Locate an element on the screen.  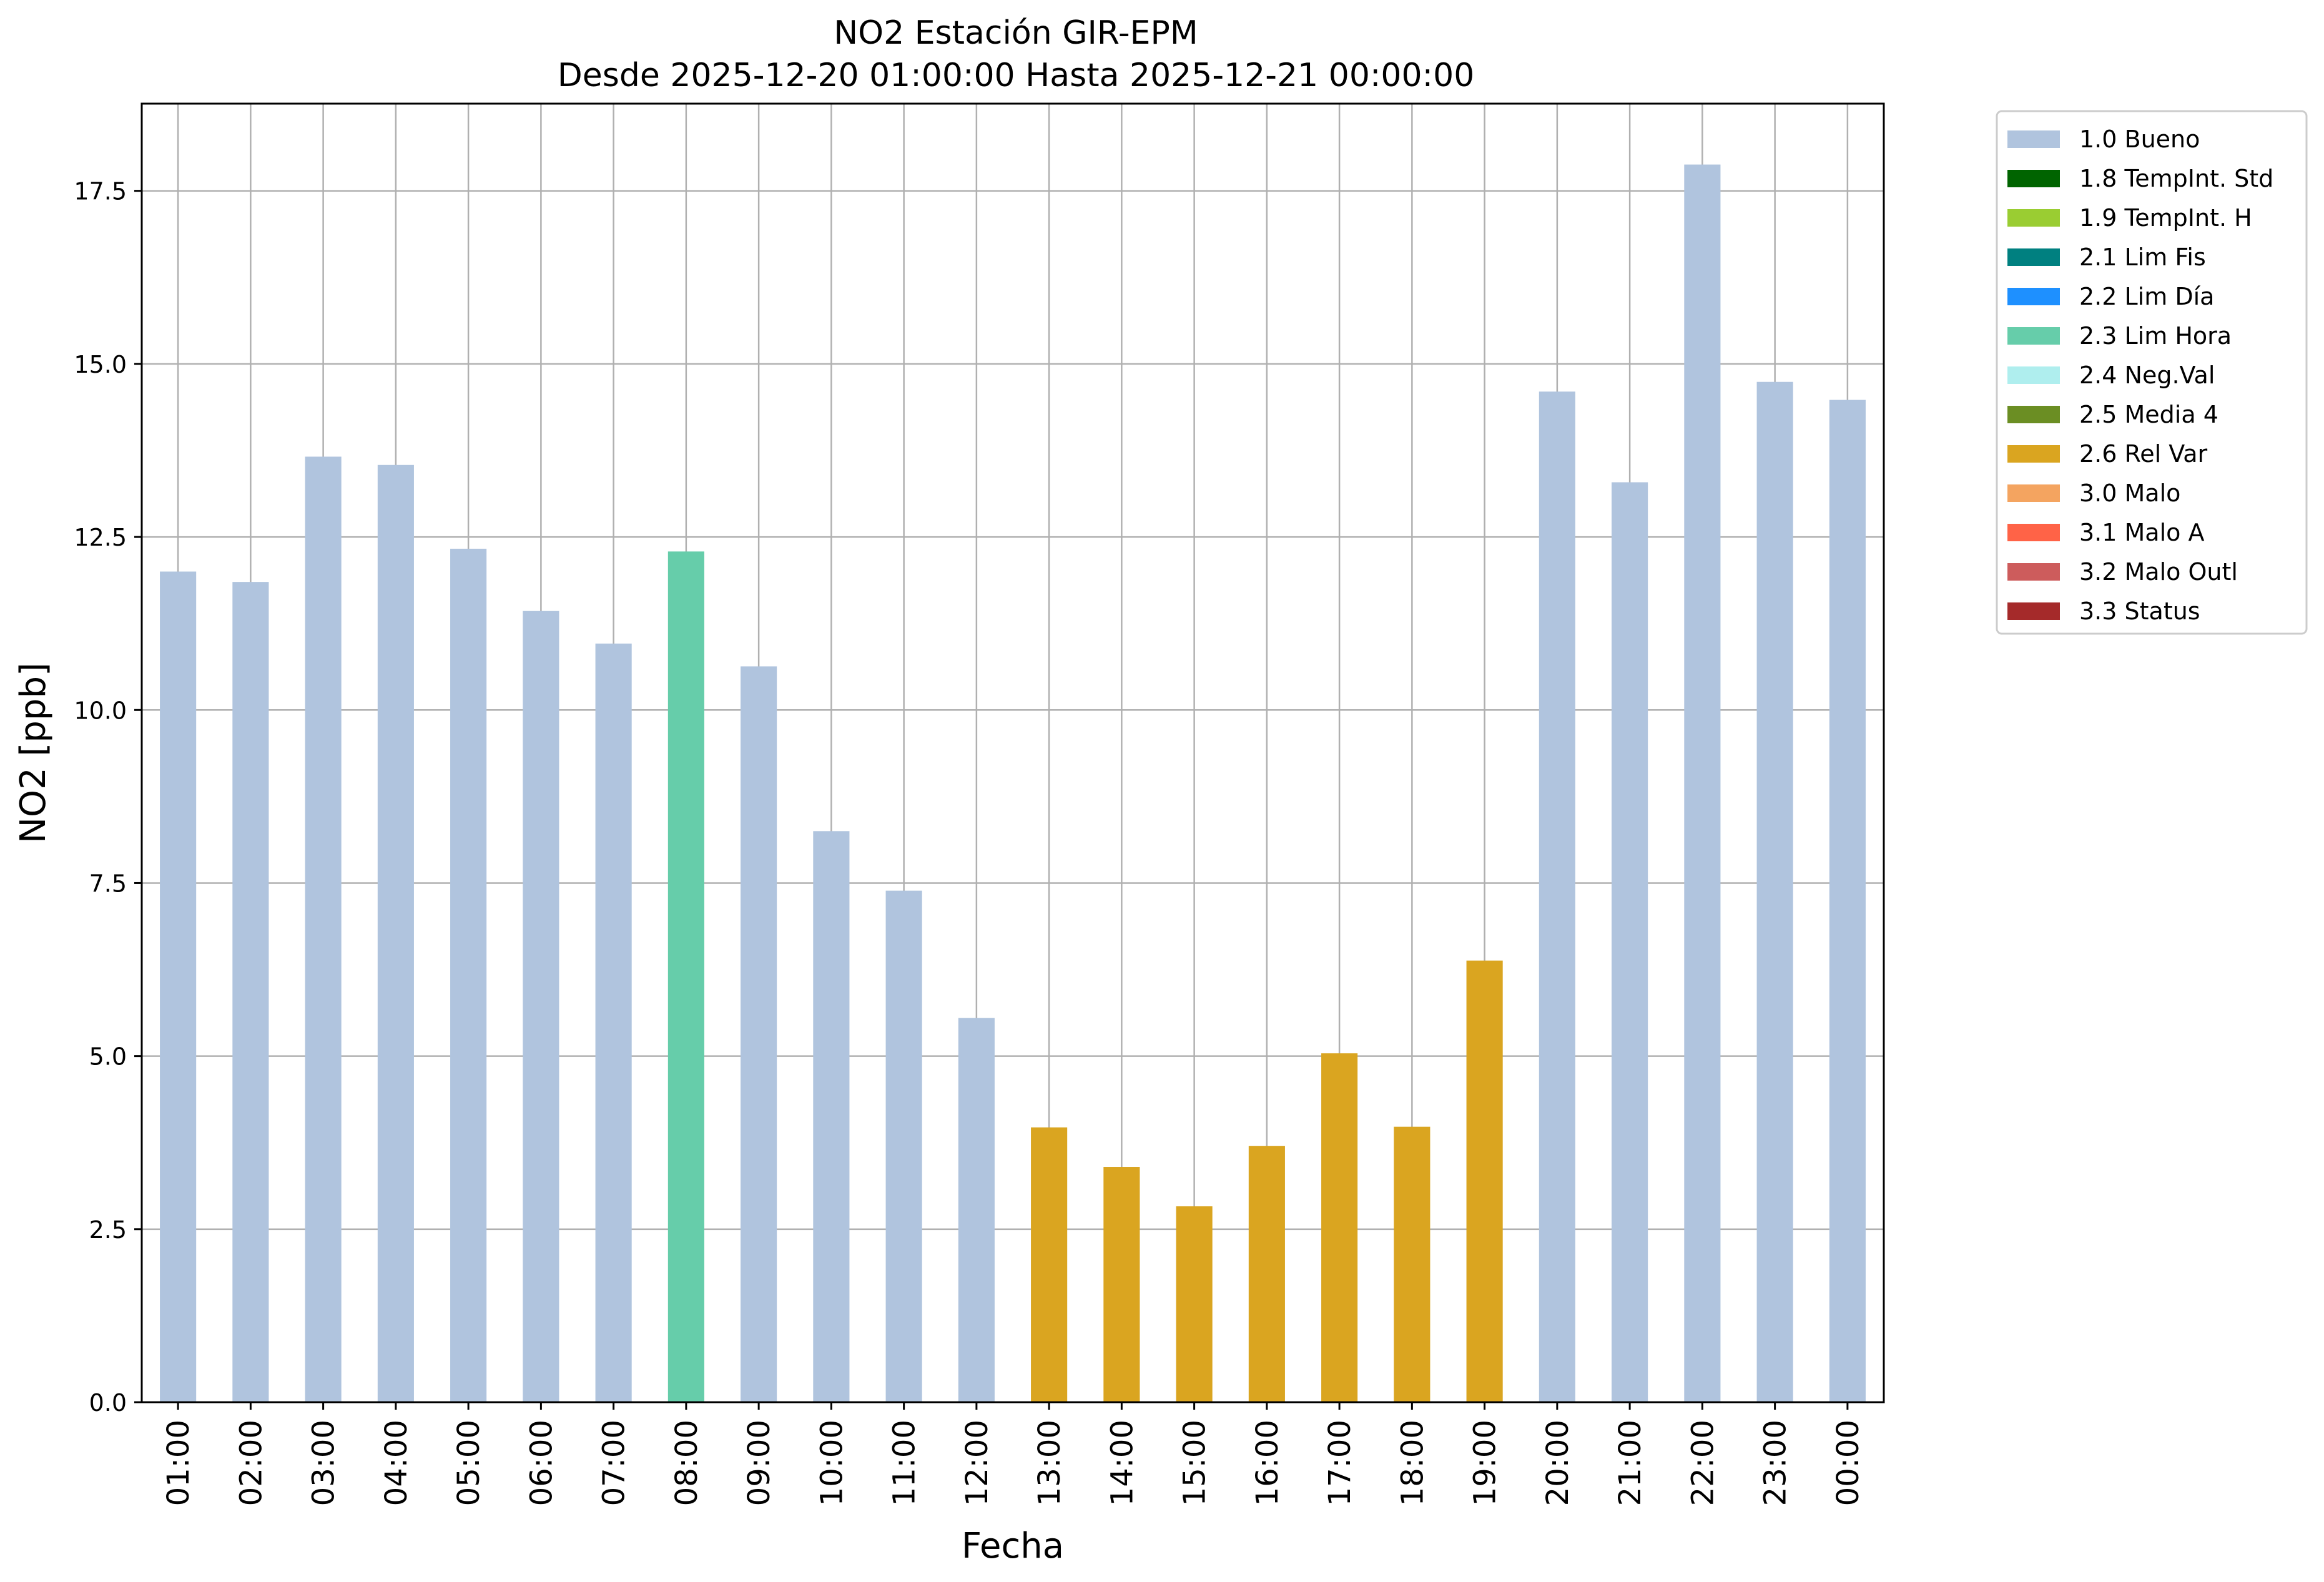
x-tick-label: 13:00 is located at coordinates (1049, 1463).